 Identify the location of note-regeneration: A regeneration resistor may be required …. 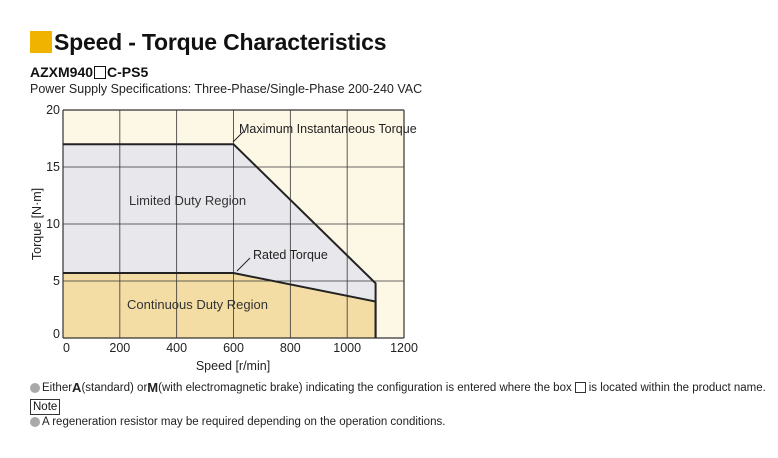
(237, 422).